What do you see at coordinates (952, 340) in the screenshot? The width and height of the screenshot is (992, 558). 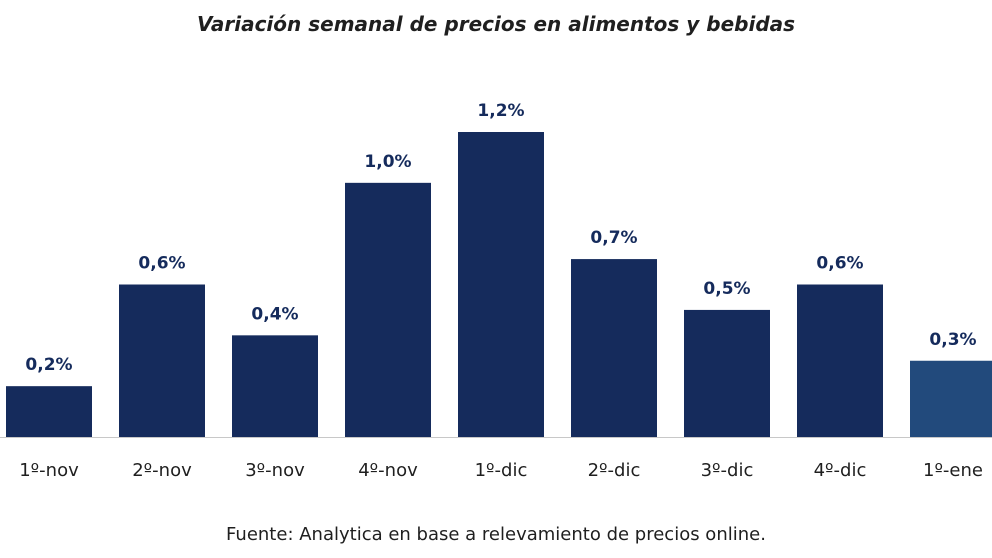 I see `bar-value-label: 0,3%` at bounding box center [952, 340].